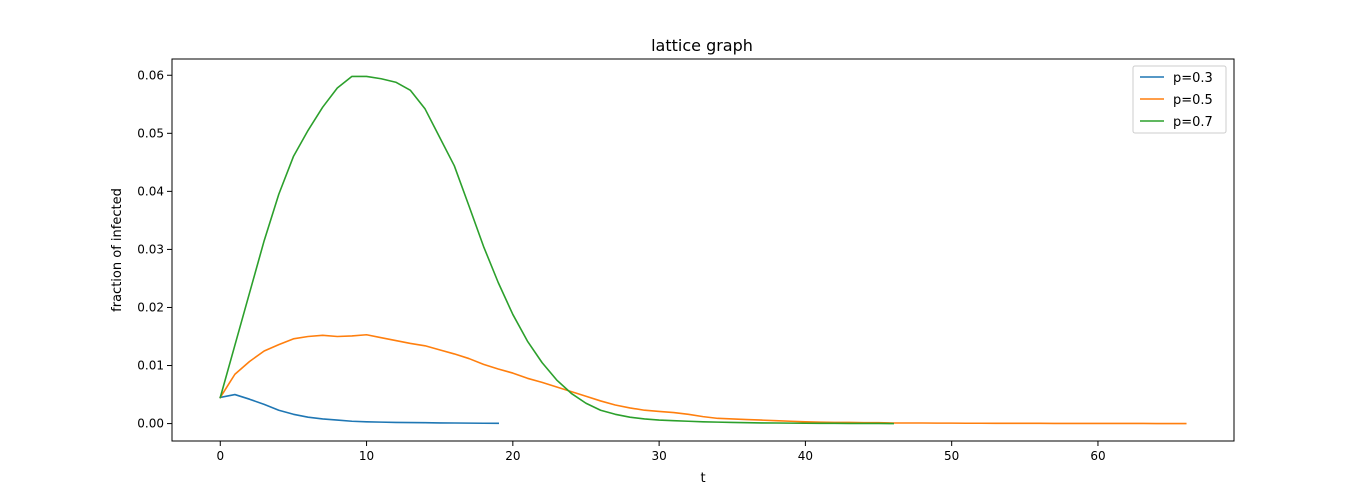  Describe the element at coordinates (117, 250) in the screenshot. I see `y-axis-label: fraction of infected` at that location.